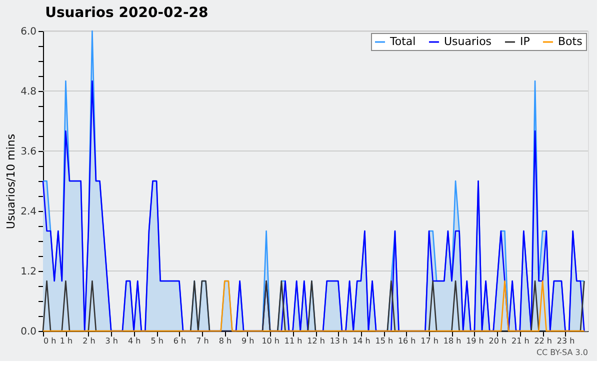  What do you see at coordinates (293, 341) in the screenshot?
I see `x-tick-label: 11 h` at bounding box center [293, 341].